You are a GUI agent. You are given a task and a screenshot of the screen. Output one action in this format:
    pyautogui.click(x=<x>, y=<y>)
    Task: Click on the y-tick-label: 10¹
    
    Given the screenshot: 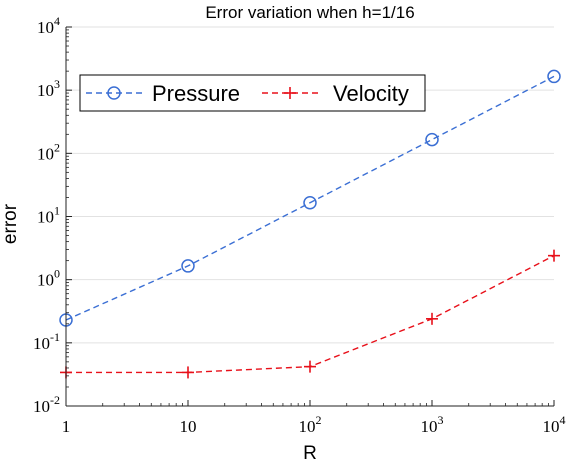 What is the action you would take?
    pyautogui.click(x=48, y=215)
    